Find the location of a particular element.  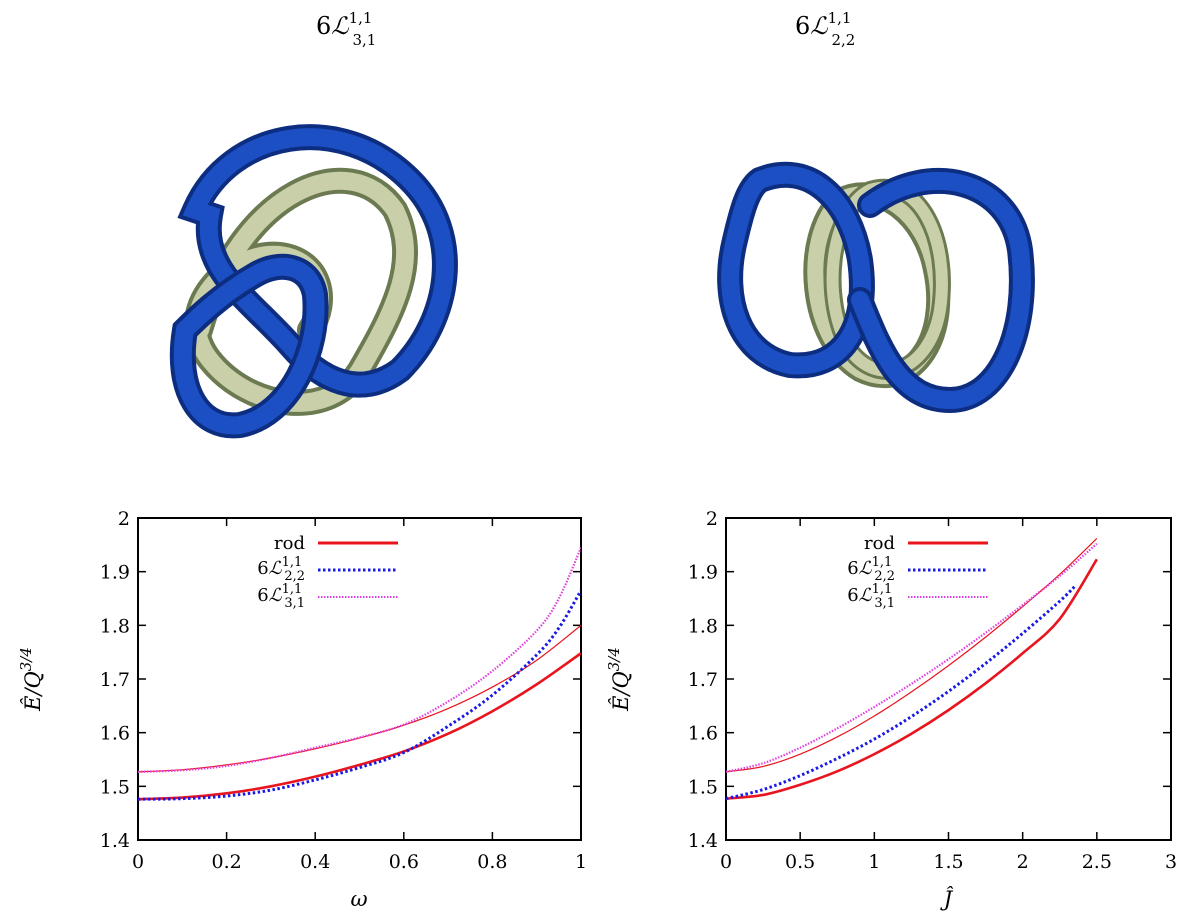

legend-left-l31-label: 6ℒ1,1 3,1 is located at coordinates (281, 596).